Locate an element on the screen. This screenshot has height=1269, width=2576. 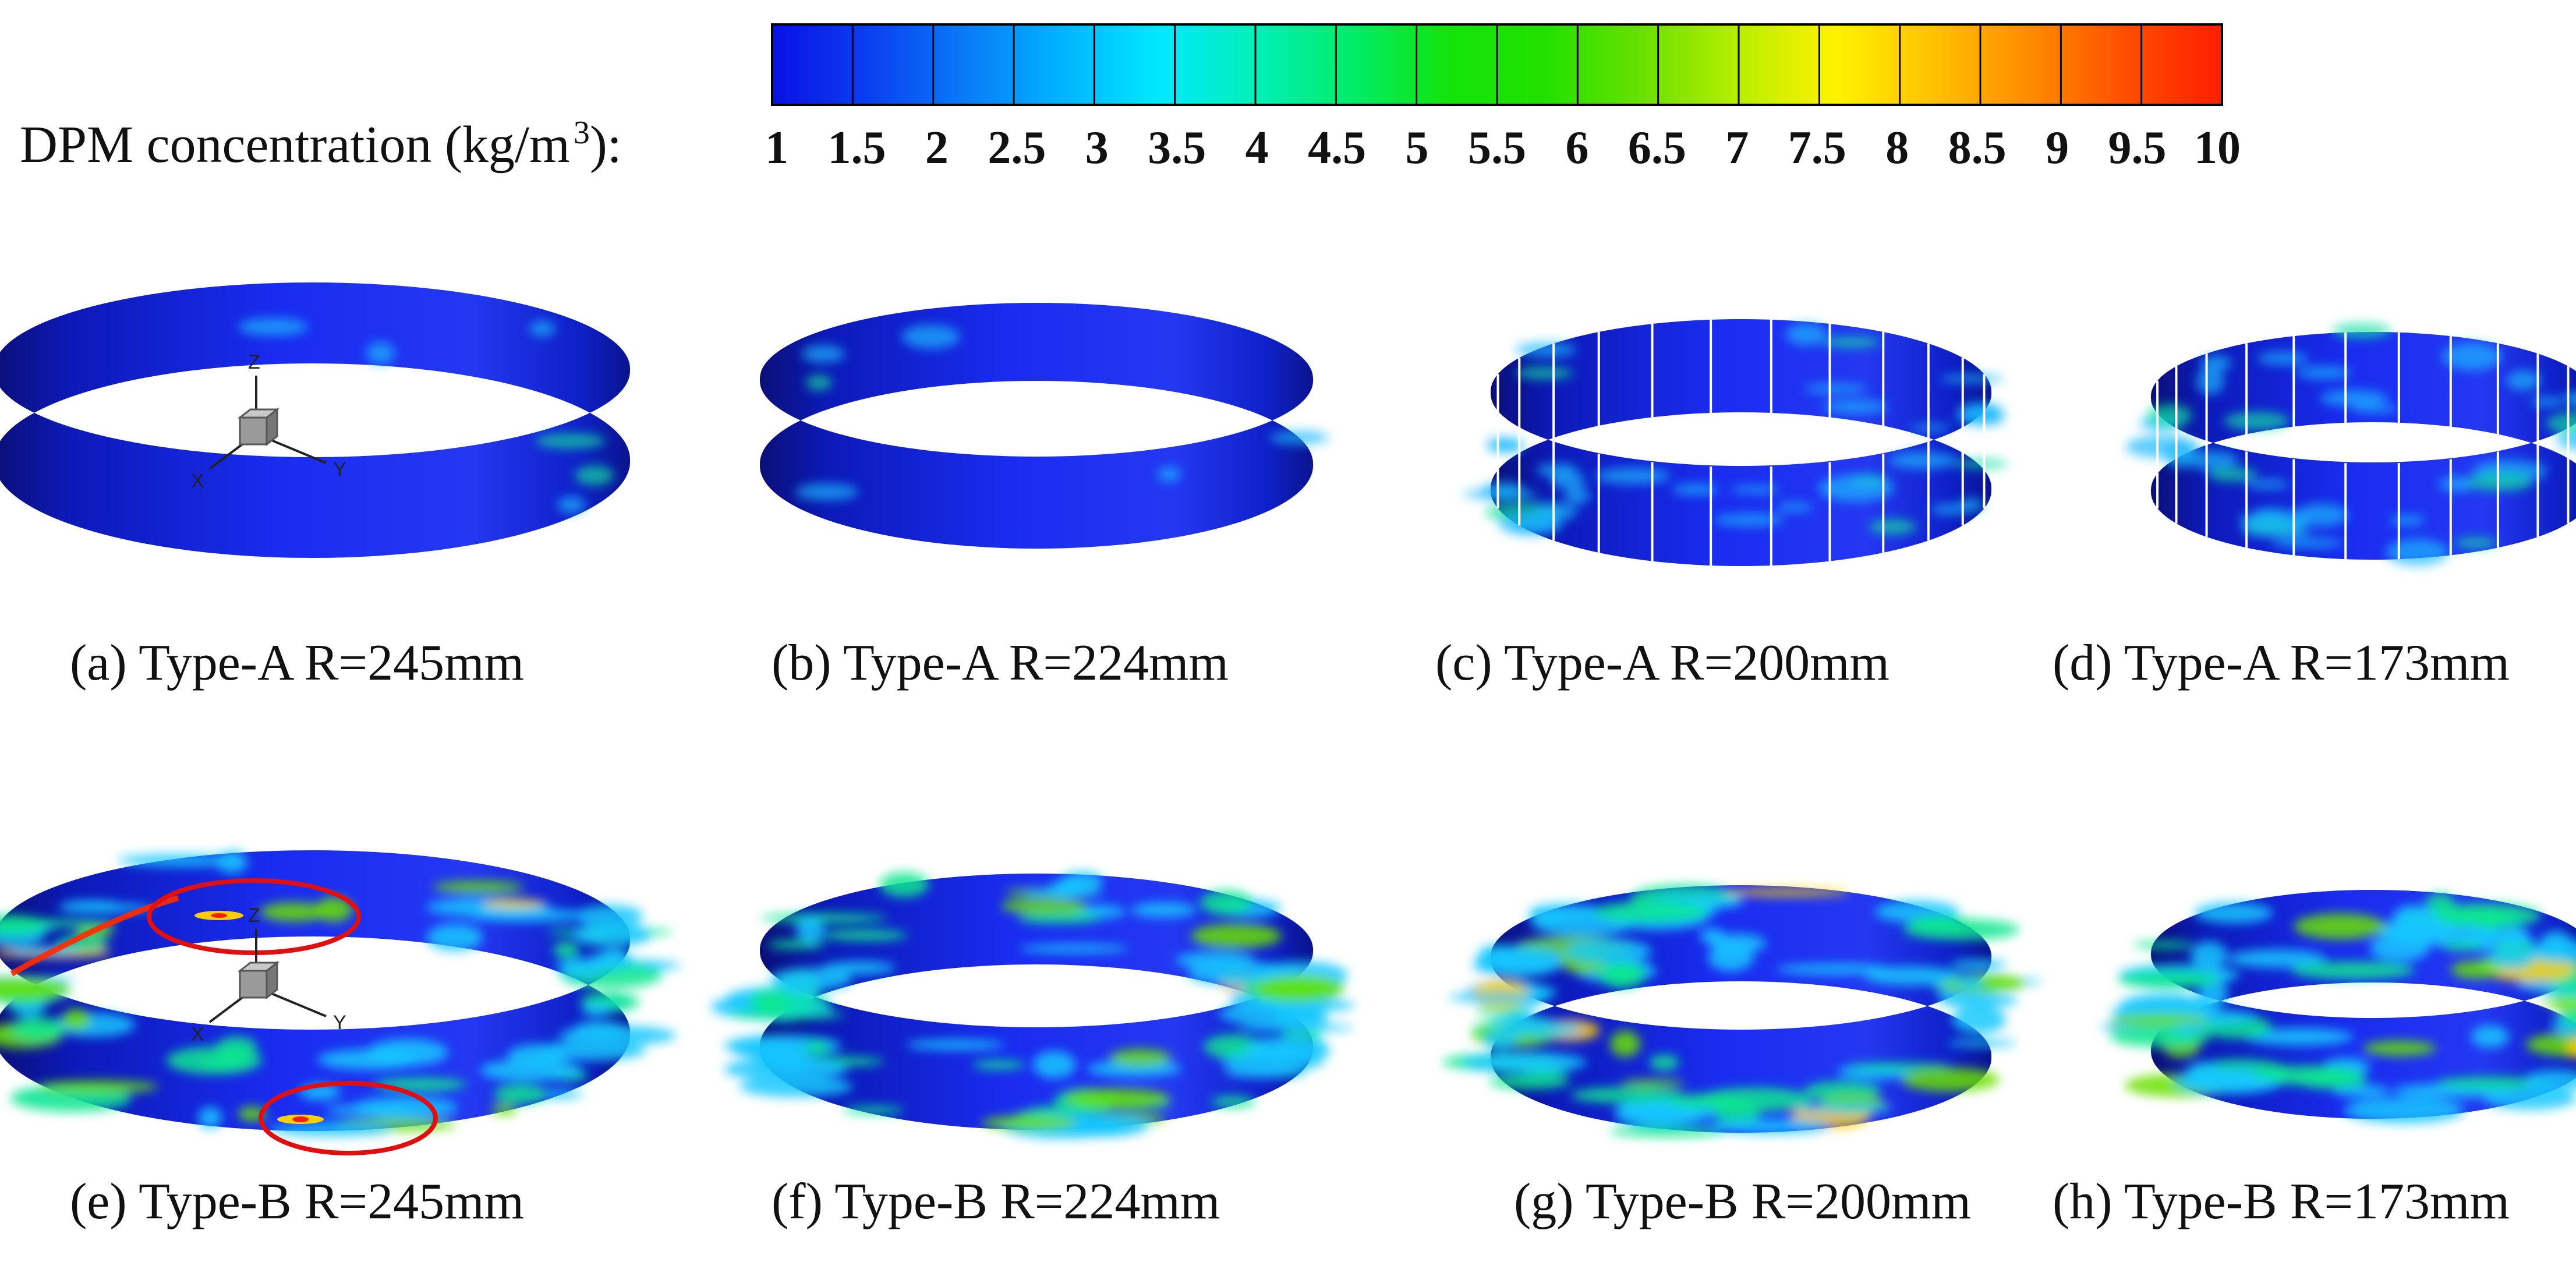
z-axis-label: Z is located at coordinates (254, 915).